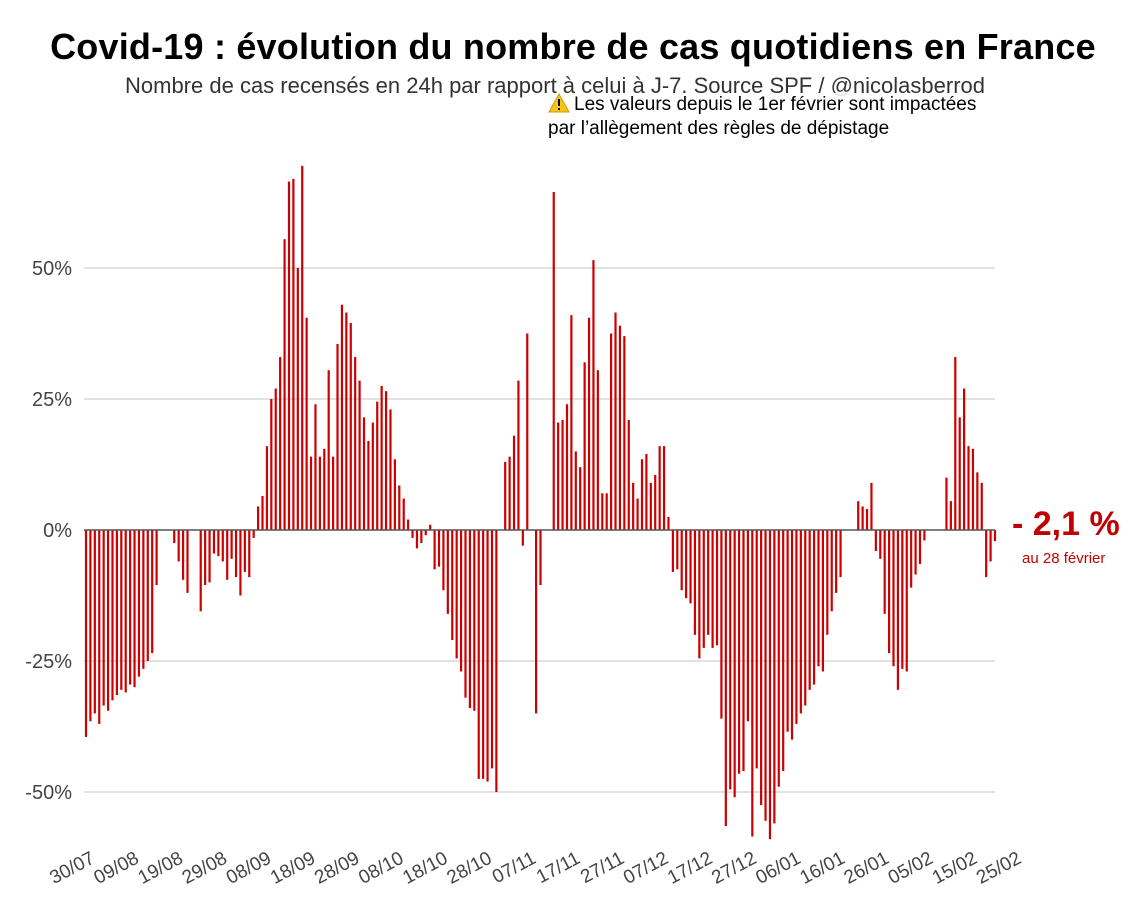  What do you see at coordinates (205, 868) in the screenshot?
I see `x-tick-label: 29/08` at bounding box center [205, 868].